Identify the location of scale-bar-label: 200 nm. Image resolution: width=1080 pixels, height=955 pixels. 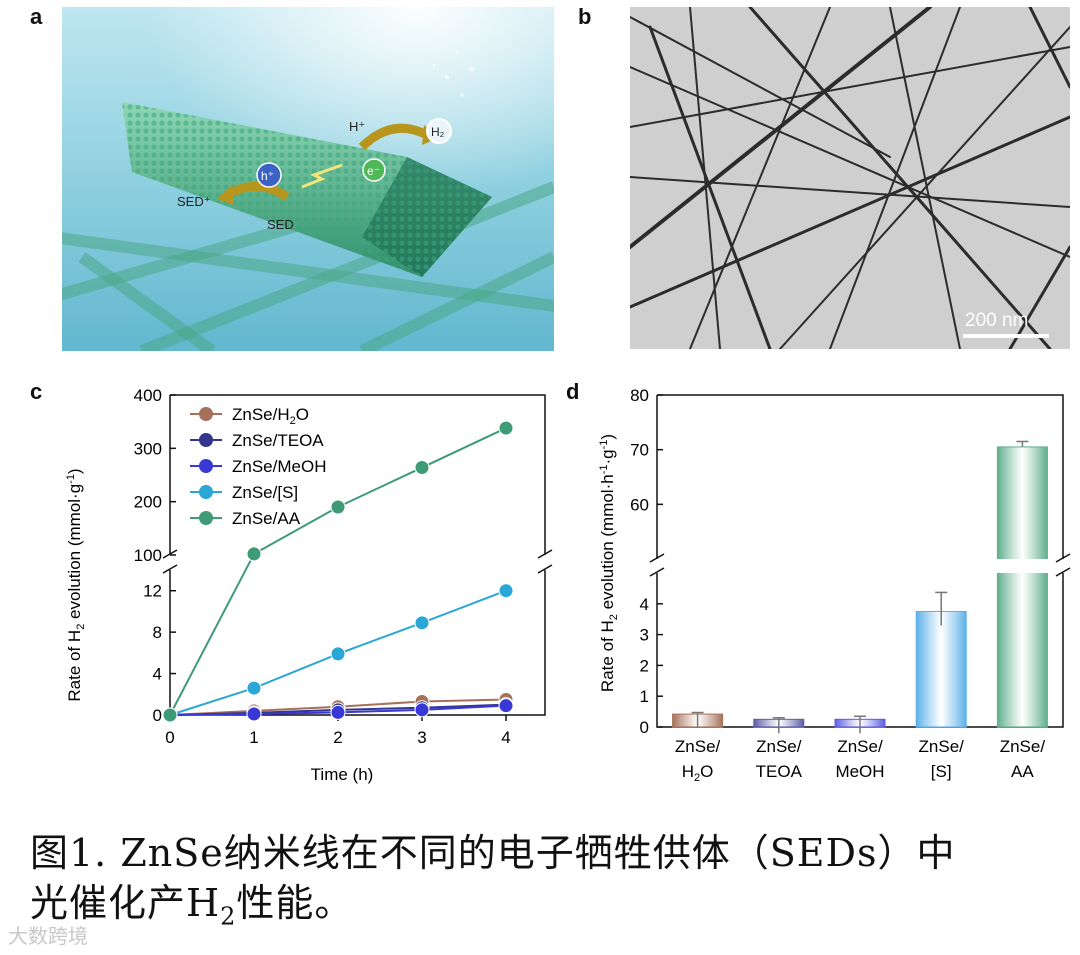
(996, 320).